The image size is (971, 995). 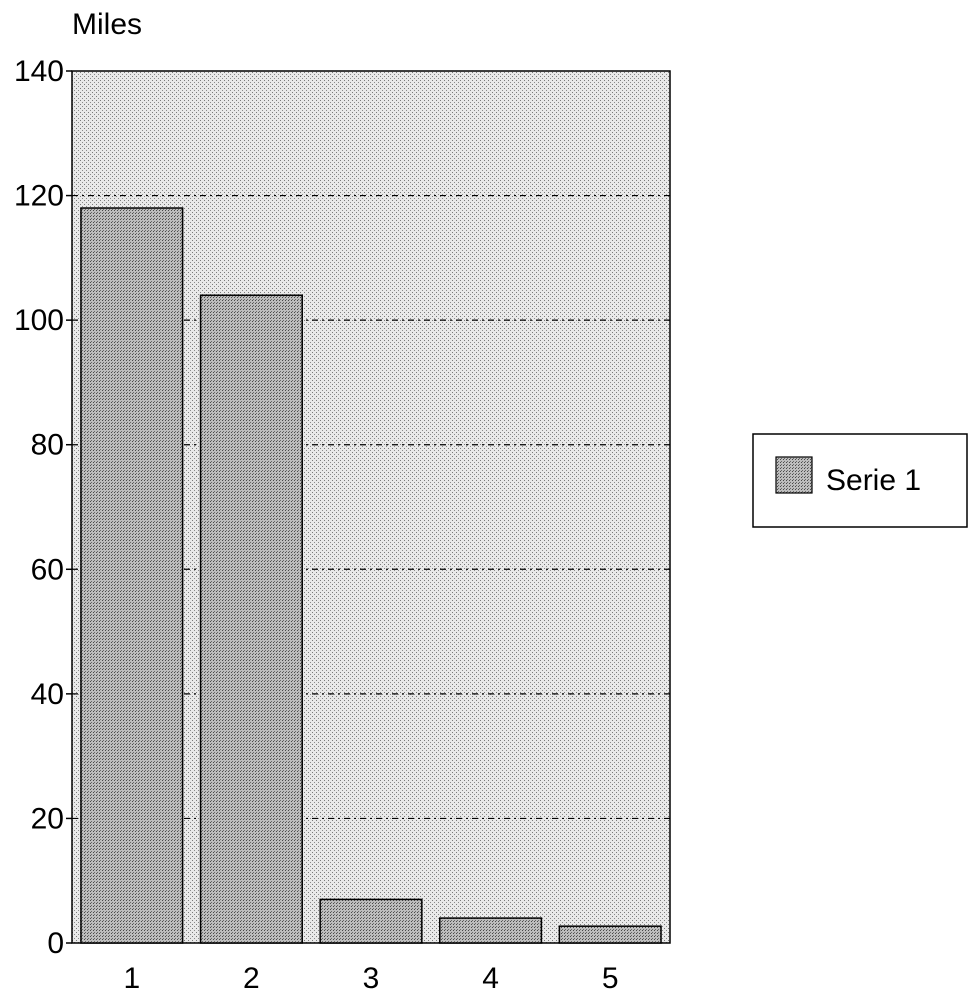 I want to click on x-tick-label: 3, so click(x=371, y=978).